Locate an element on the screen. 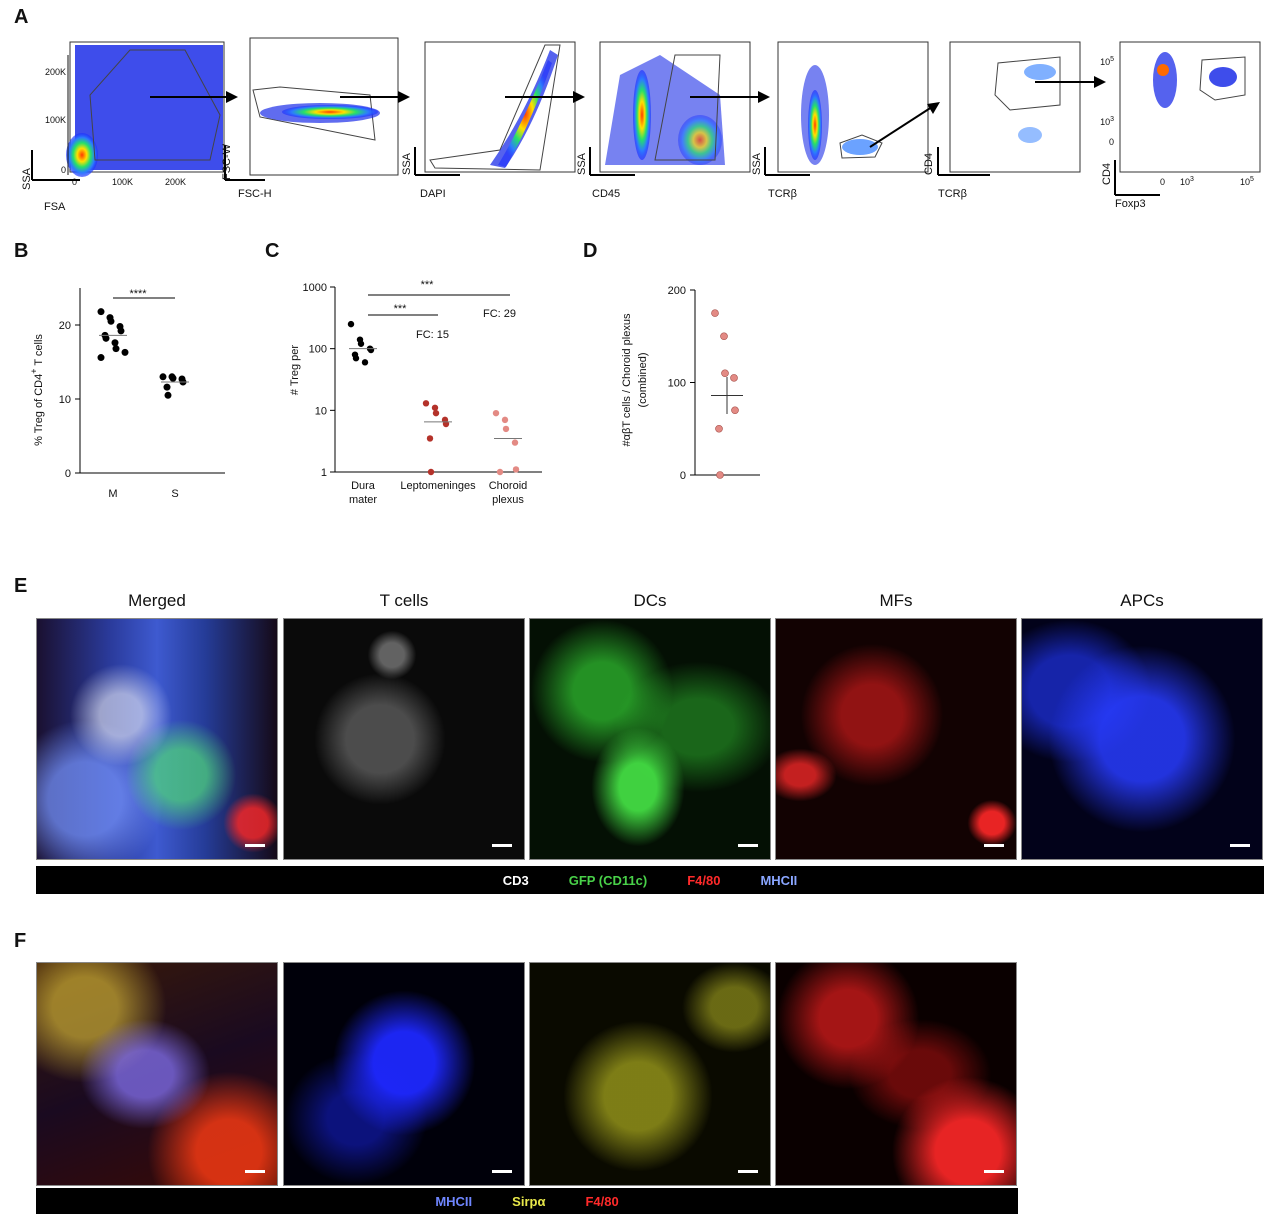  micrograph-mfs is located at coordinates (896, 739).